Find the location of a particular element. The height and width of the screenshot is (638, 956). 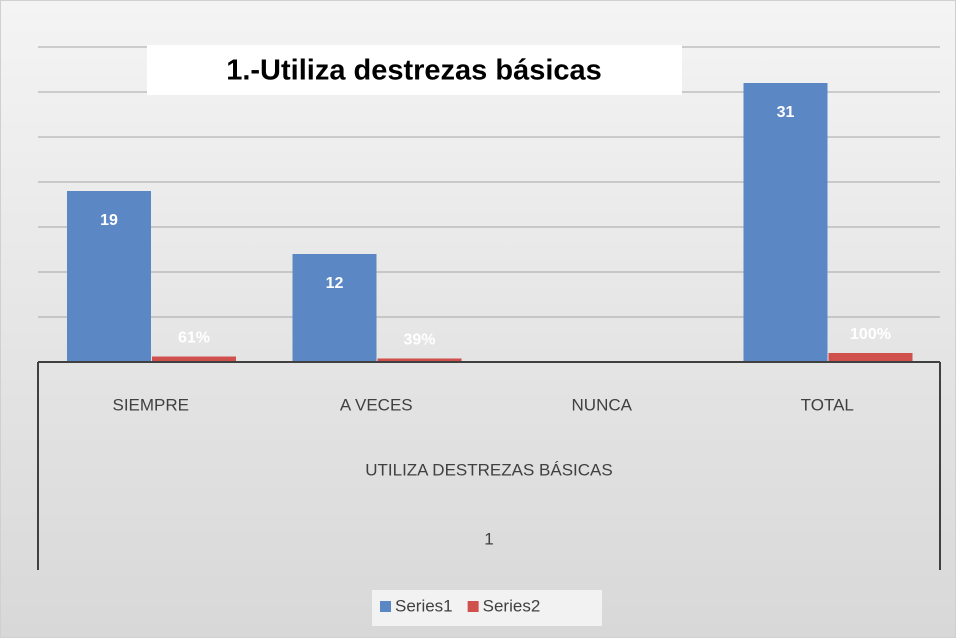

category-group-label: UTILIZA DESTREZAS BÁSICAS is located at coordinates (489, 469).